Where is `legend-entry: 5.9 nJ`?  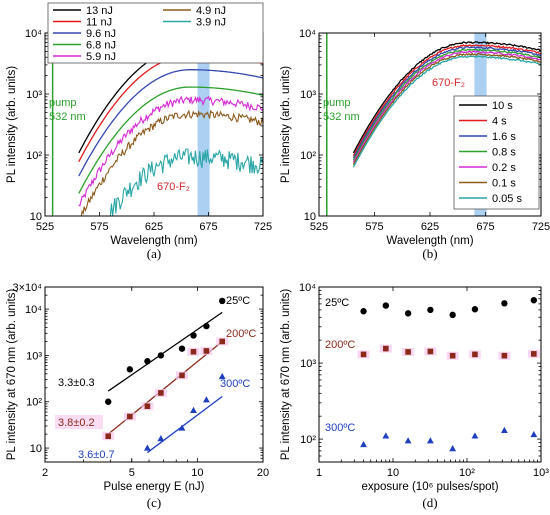 legend-entry: 5.9 nJ is located at coordinates (101, 57).